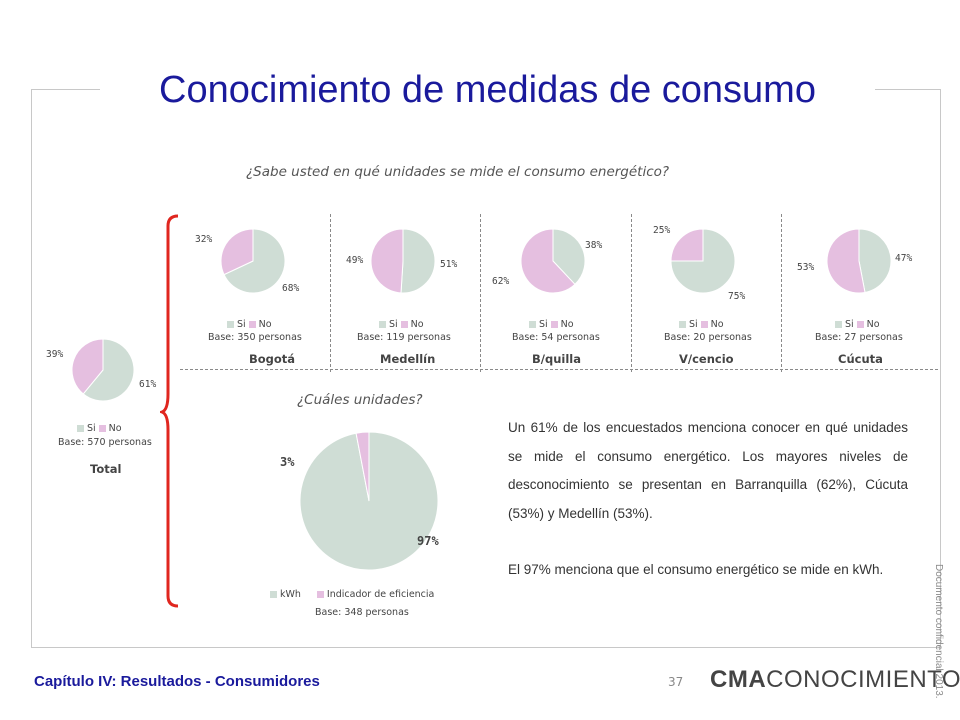  I want to click on city-label: V/cencio, so click(706, 359).